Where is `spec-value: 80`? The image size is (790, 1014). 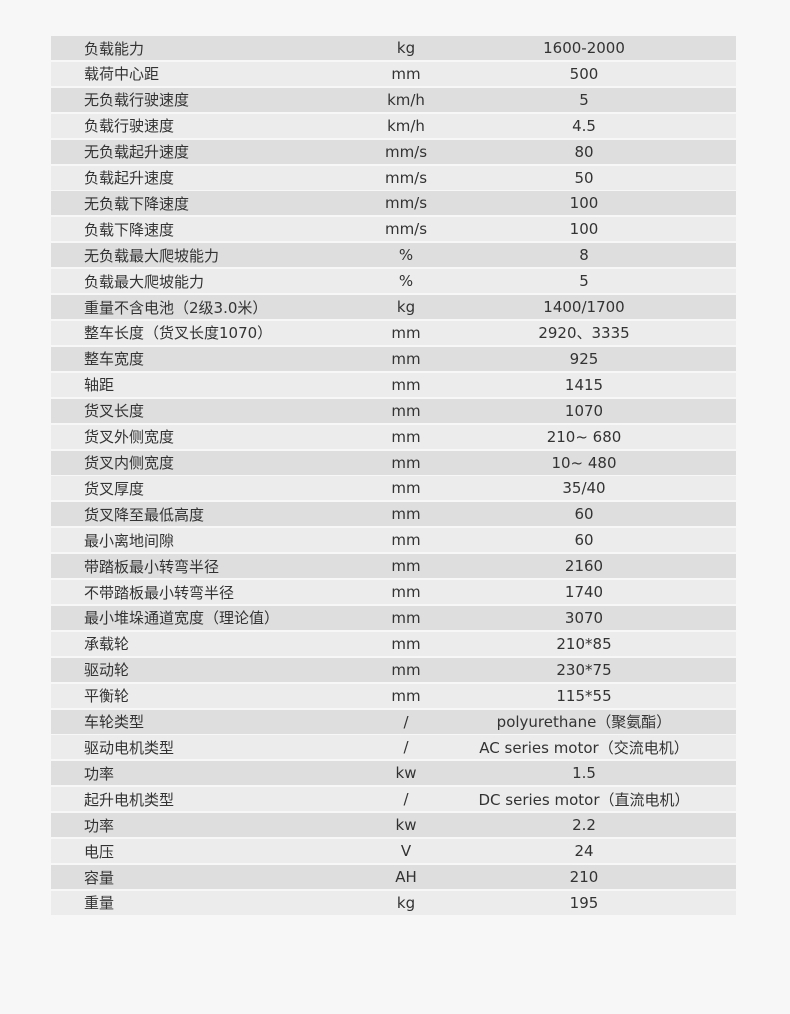 spec-value: 80 is located at coordinates (584, 151).